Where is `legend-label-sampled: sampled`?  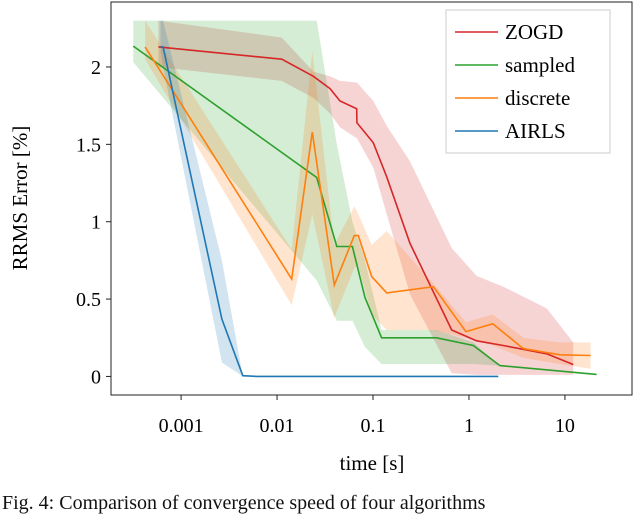 legend-label-sampled: sampled is located at coordinates (540, 65).